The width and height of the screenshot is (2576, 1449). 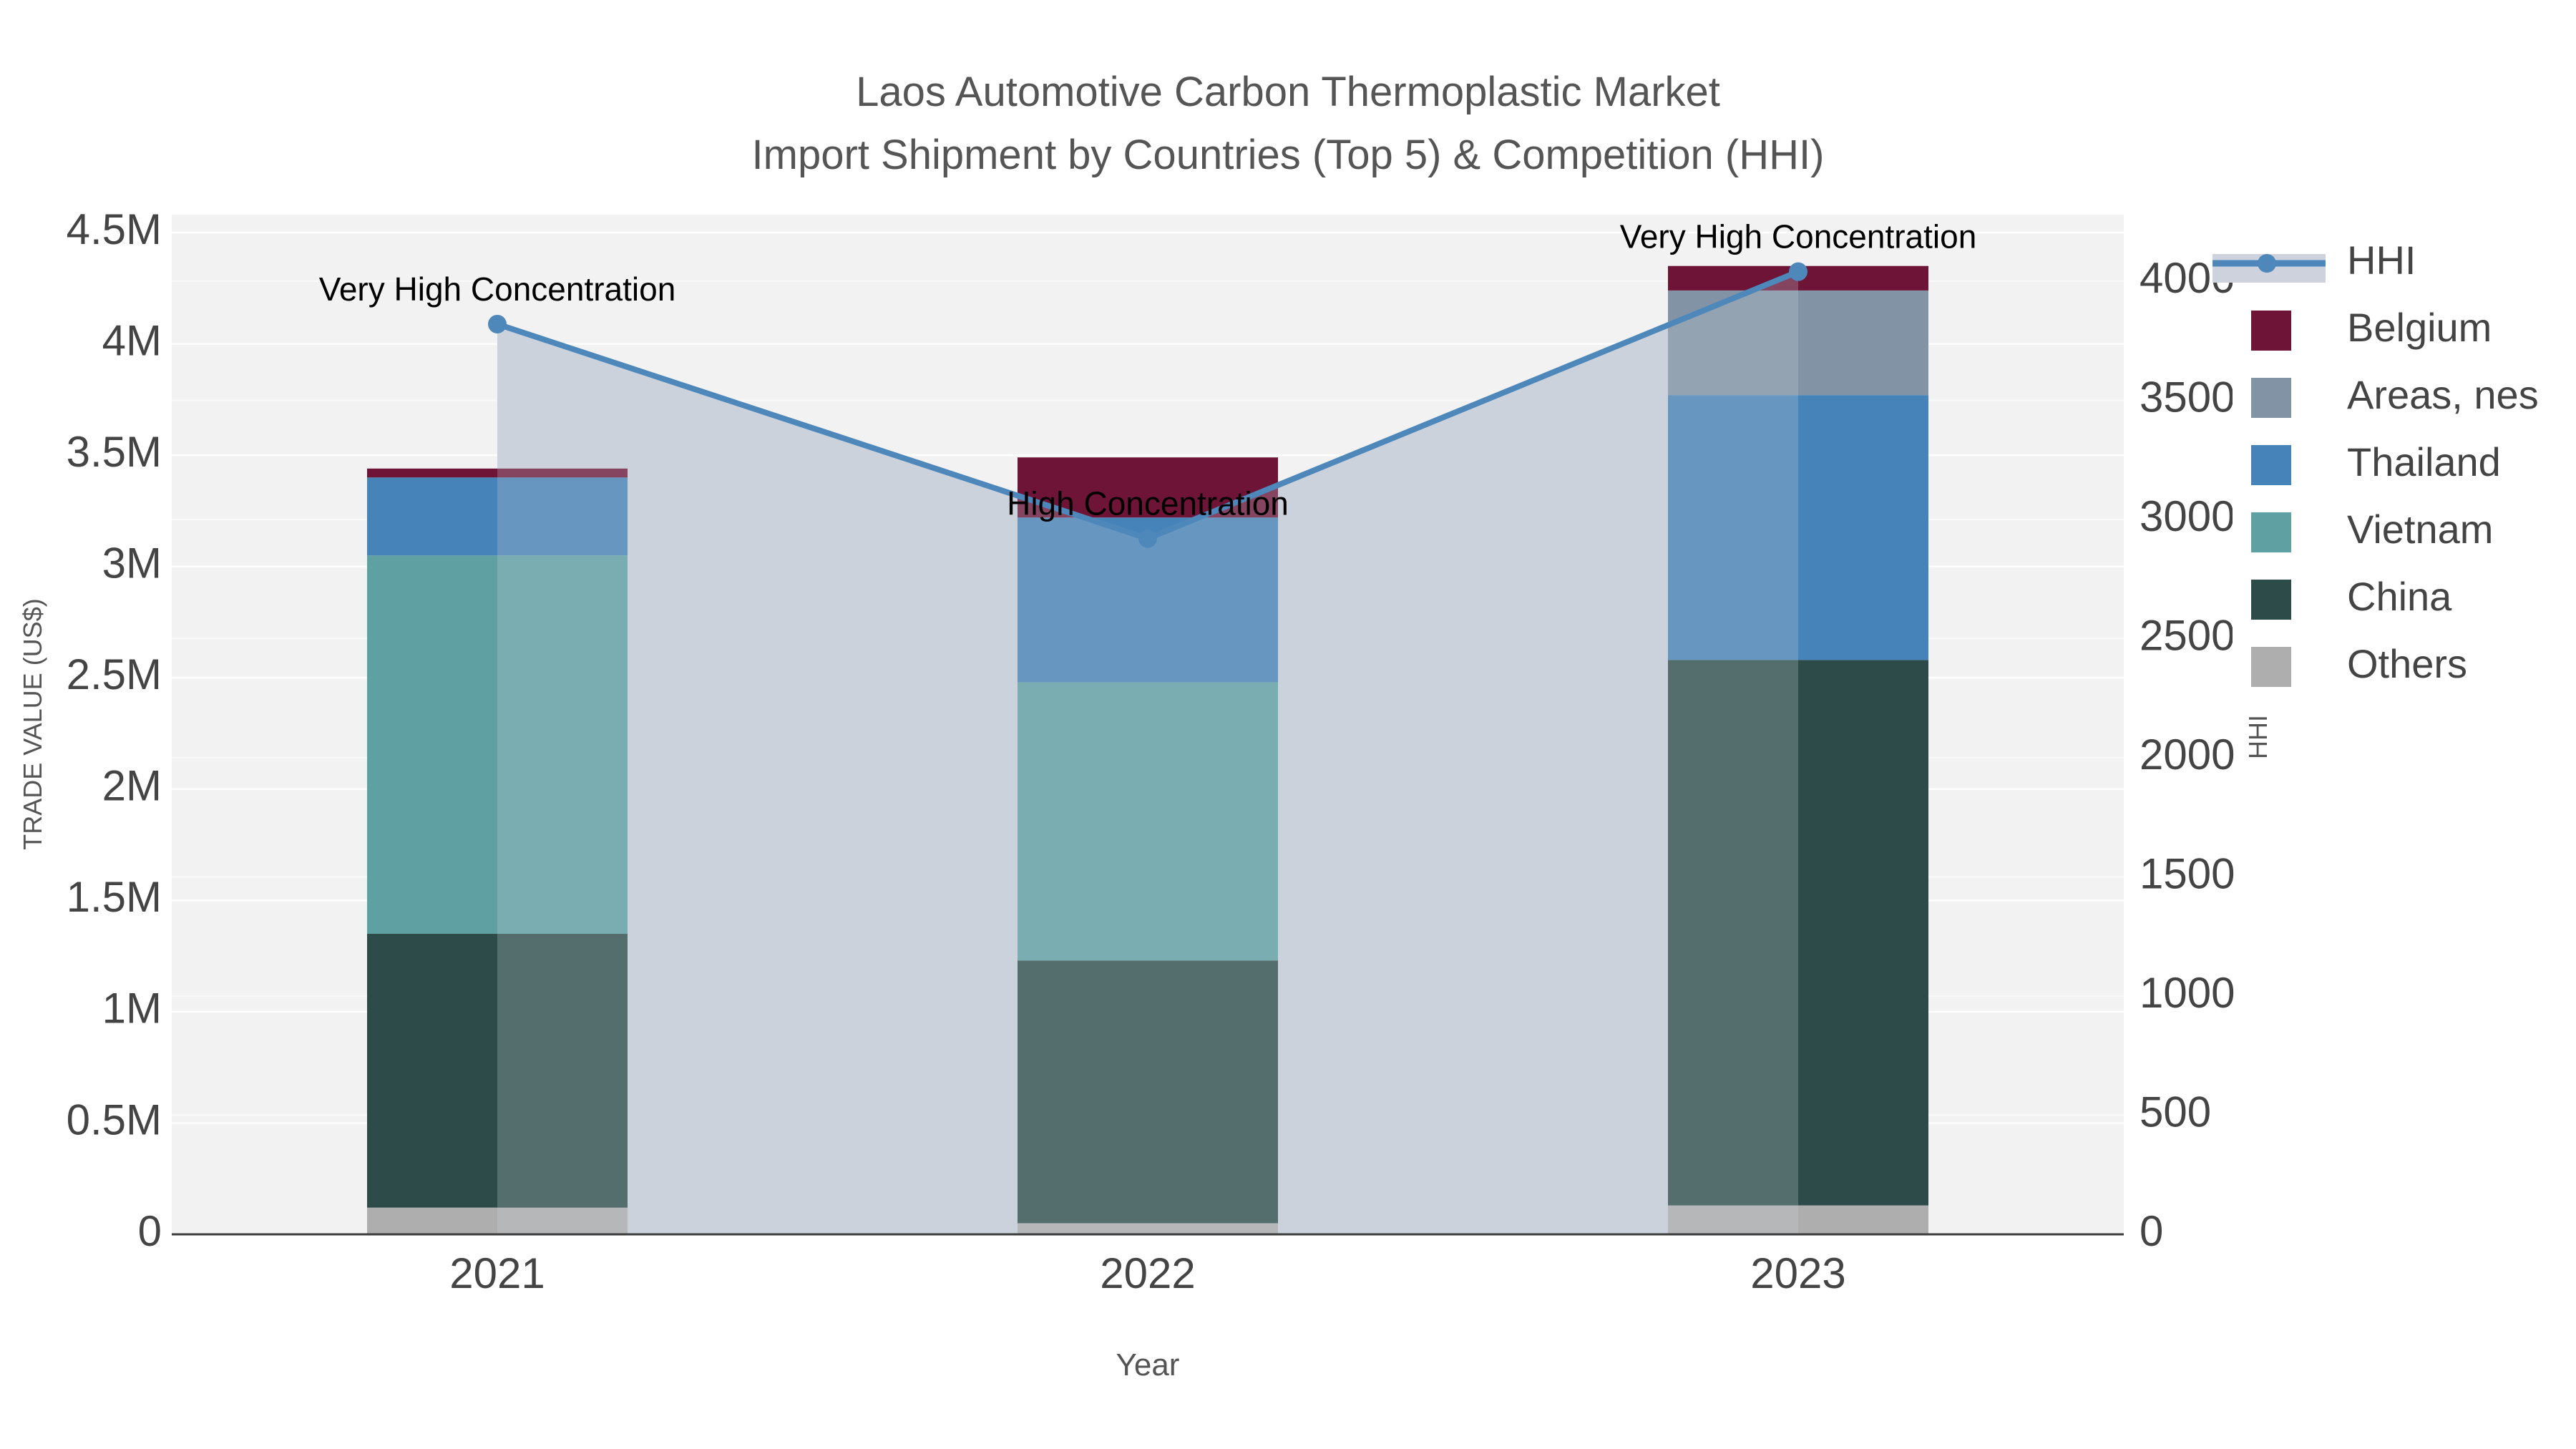 What do you see at coordinates (1148, 1092) in the screenshot?
I see `bar-segment-china-2022` at bounding box center [1148, 1092].